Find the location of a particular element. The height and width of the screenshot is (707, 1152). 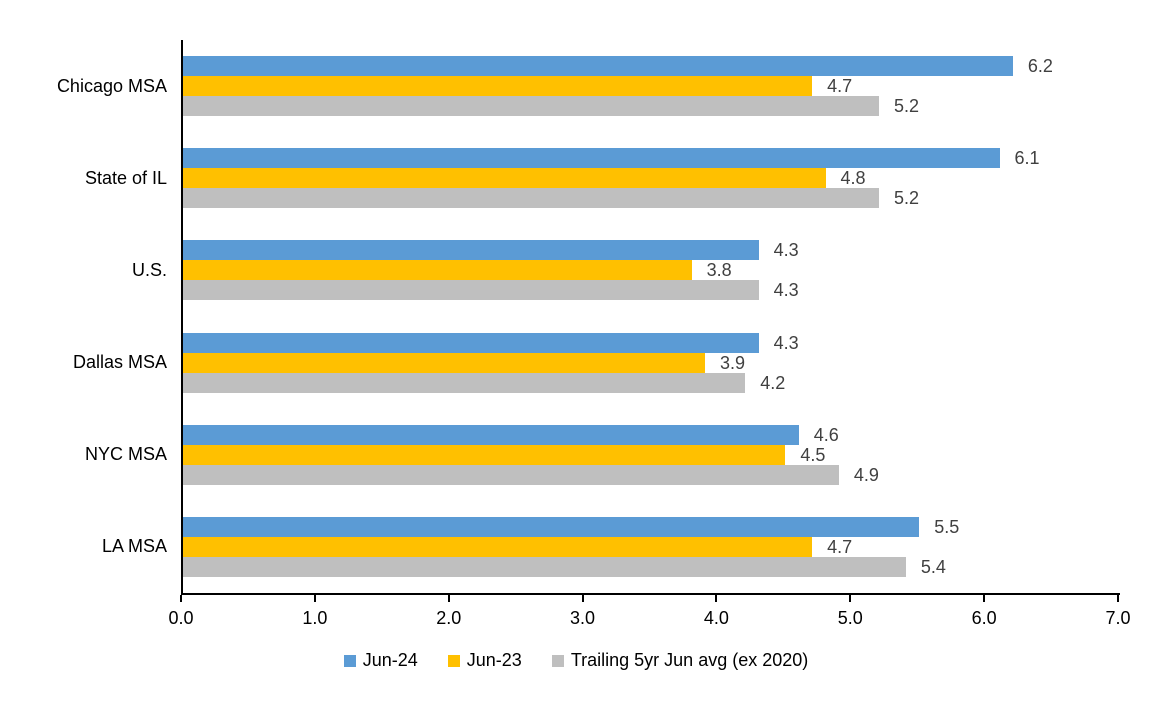

bar-line: 4.6 is located at coordinates (651, 434).